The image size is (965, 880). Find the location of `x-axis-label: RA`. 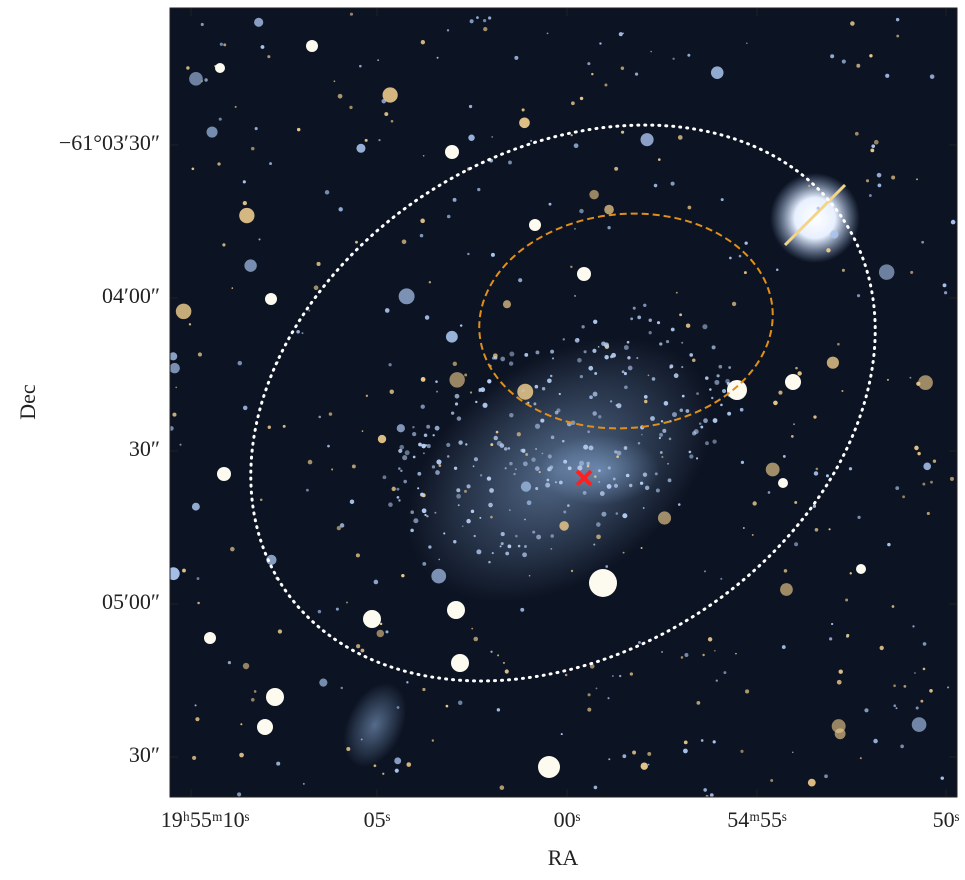

x-axis-label: RA is located at coordinates (563, 857).